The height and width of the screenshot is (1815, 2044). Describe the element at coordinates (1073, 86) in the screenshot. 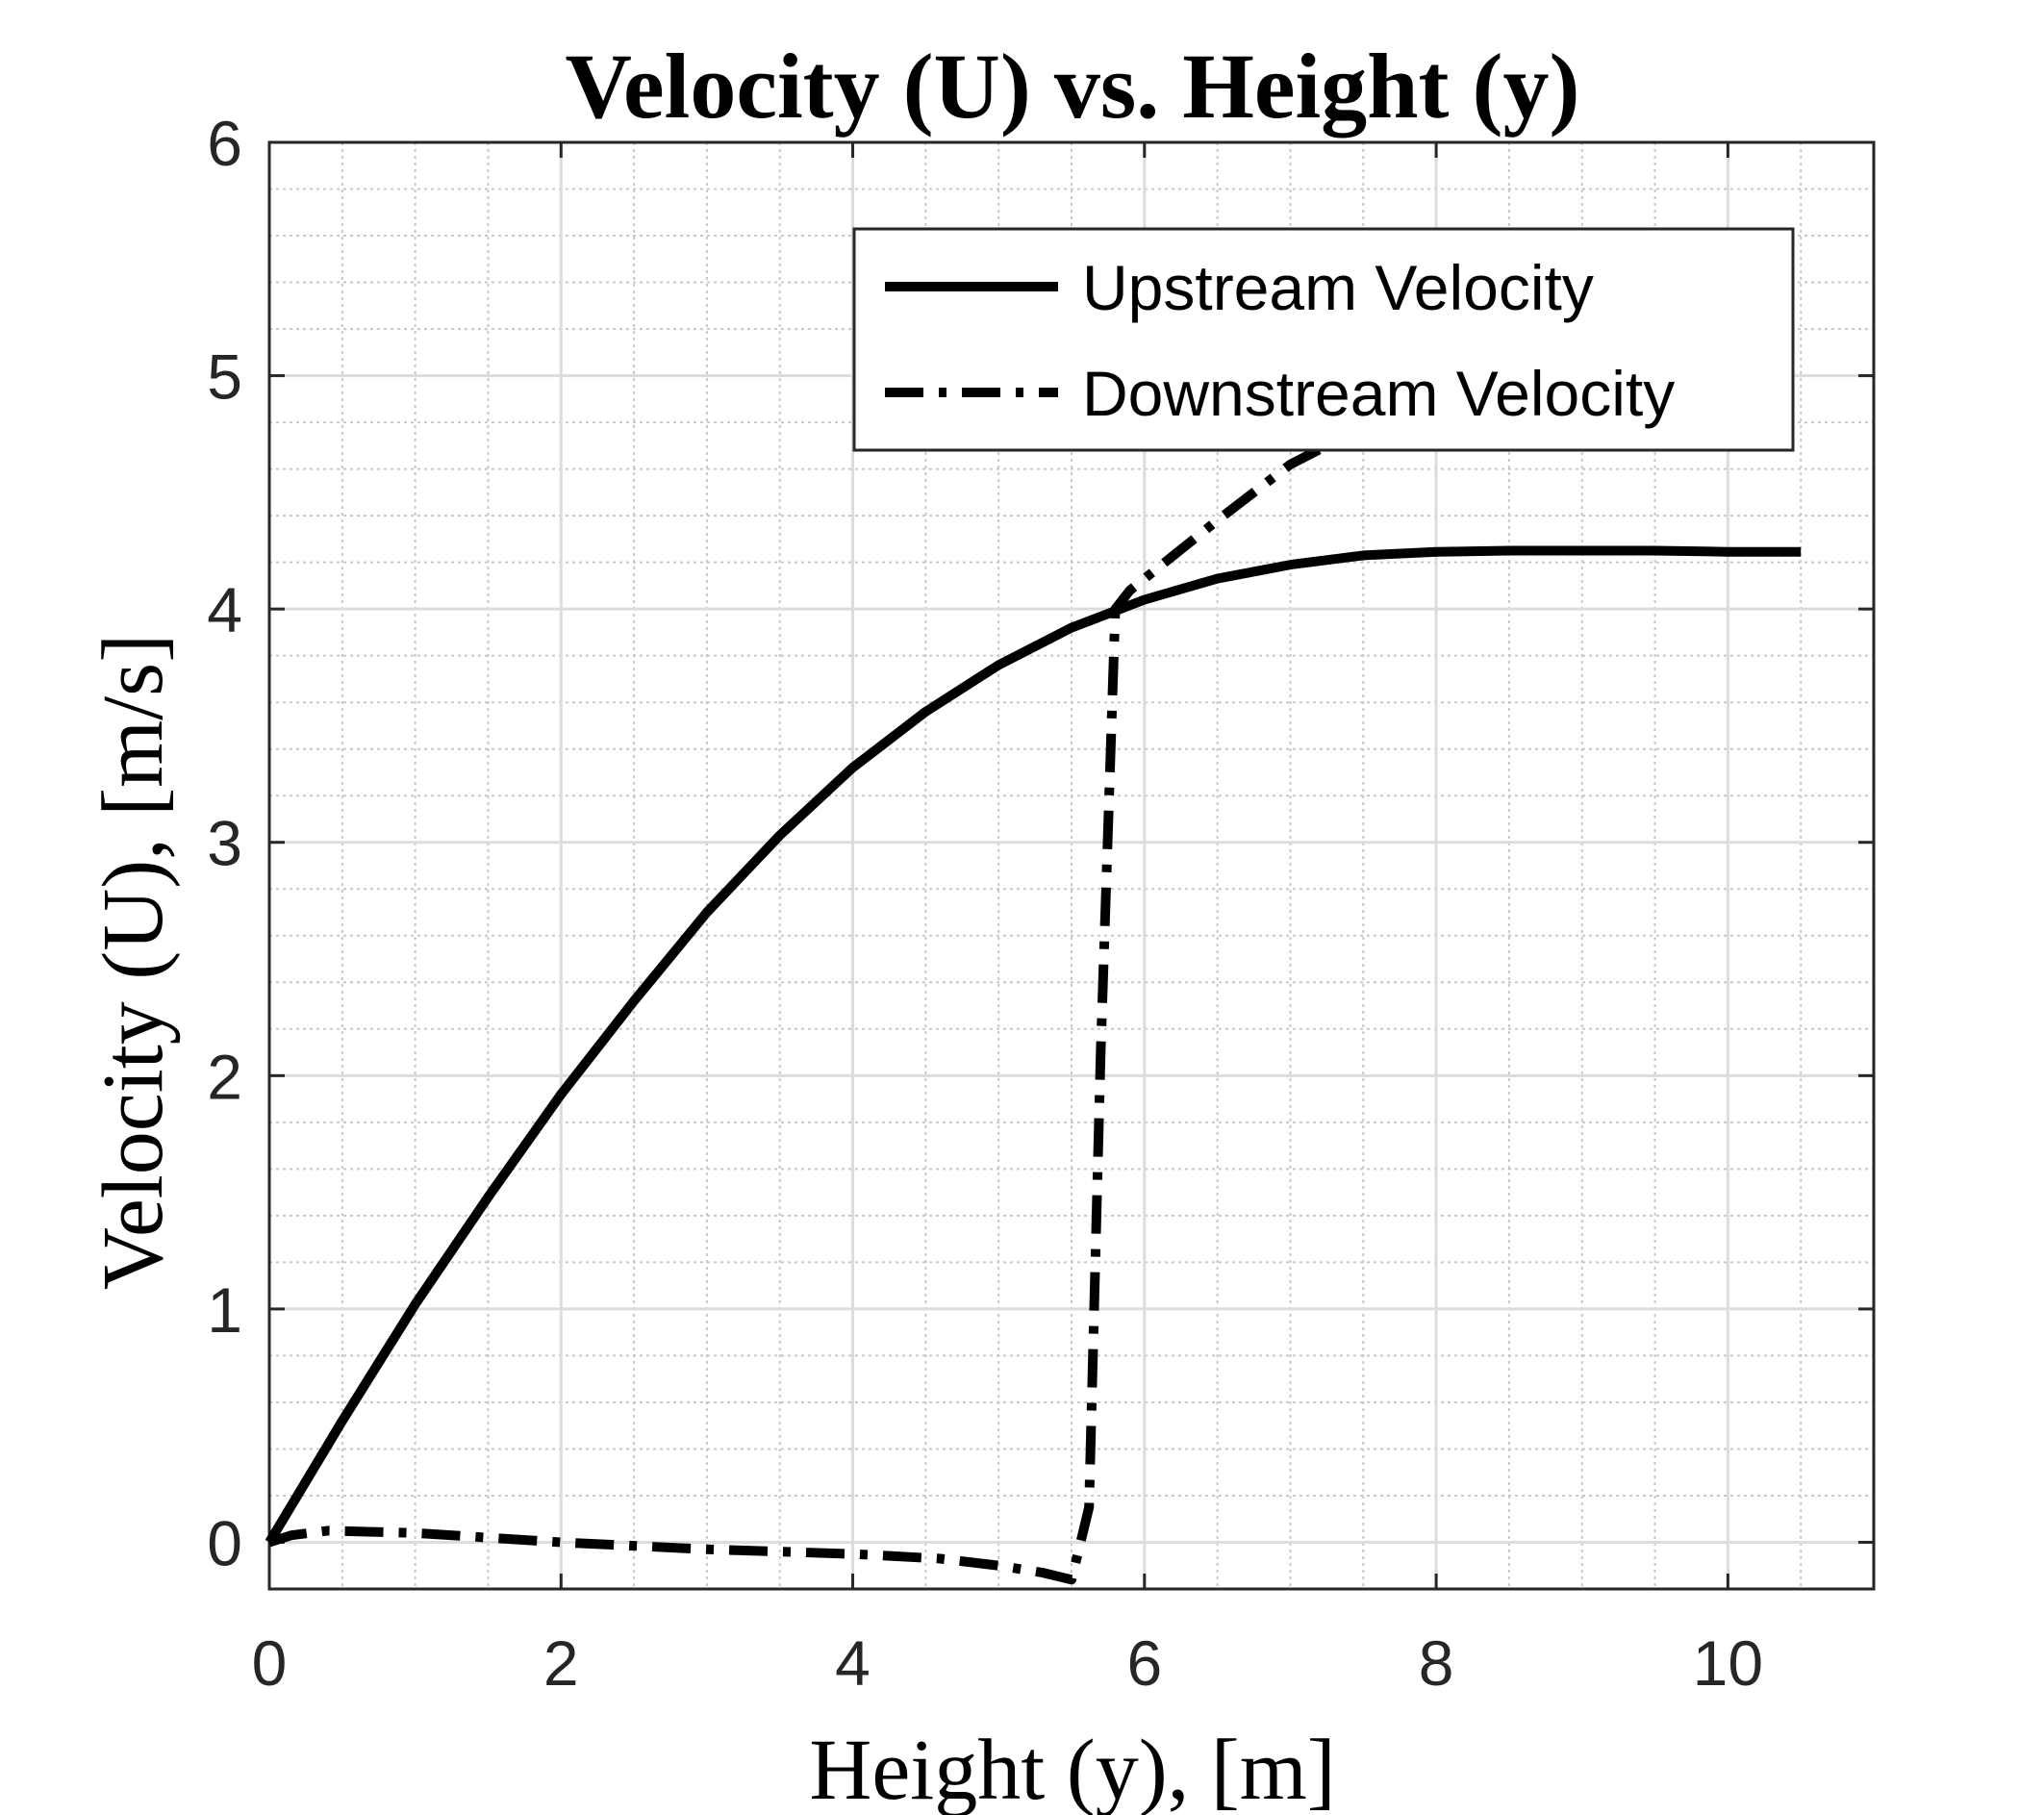

I see `chart-title: Velocity (U) vs. Height (y)` at that location.